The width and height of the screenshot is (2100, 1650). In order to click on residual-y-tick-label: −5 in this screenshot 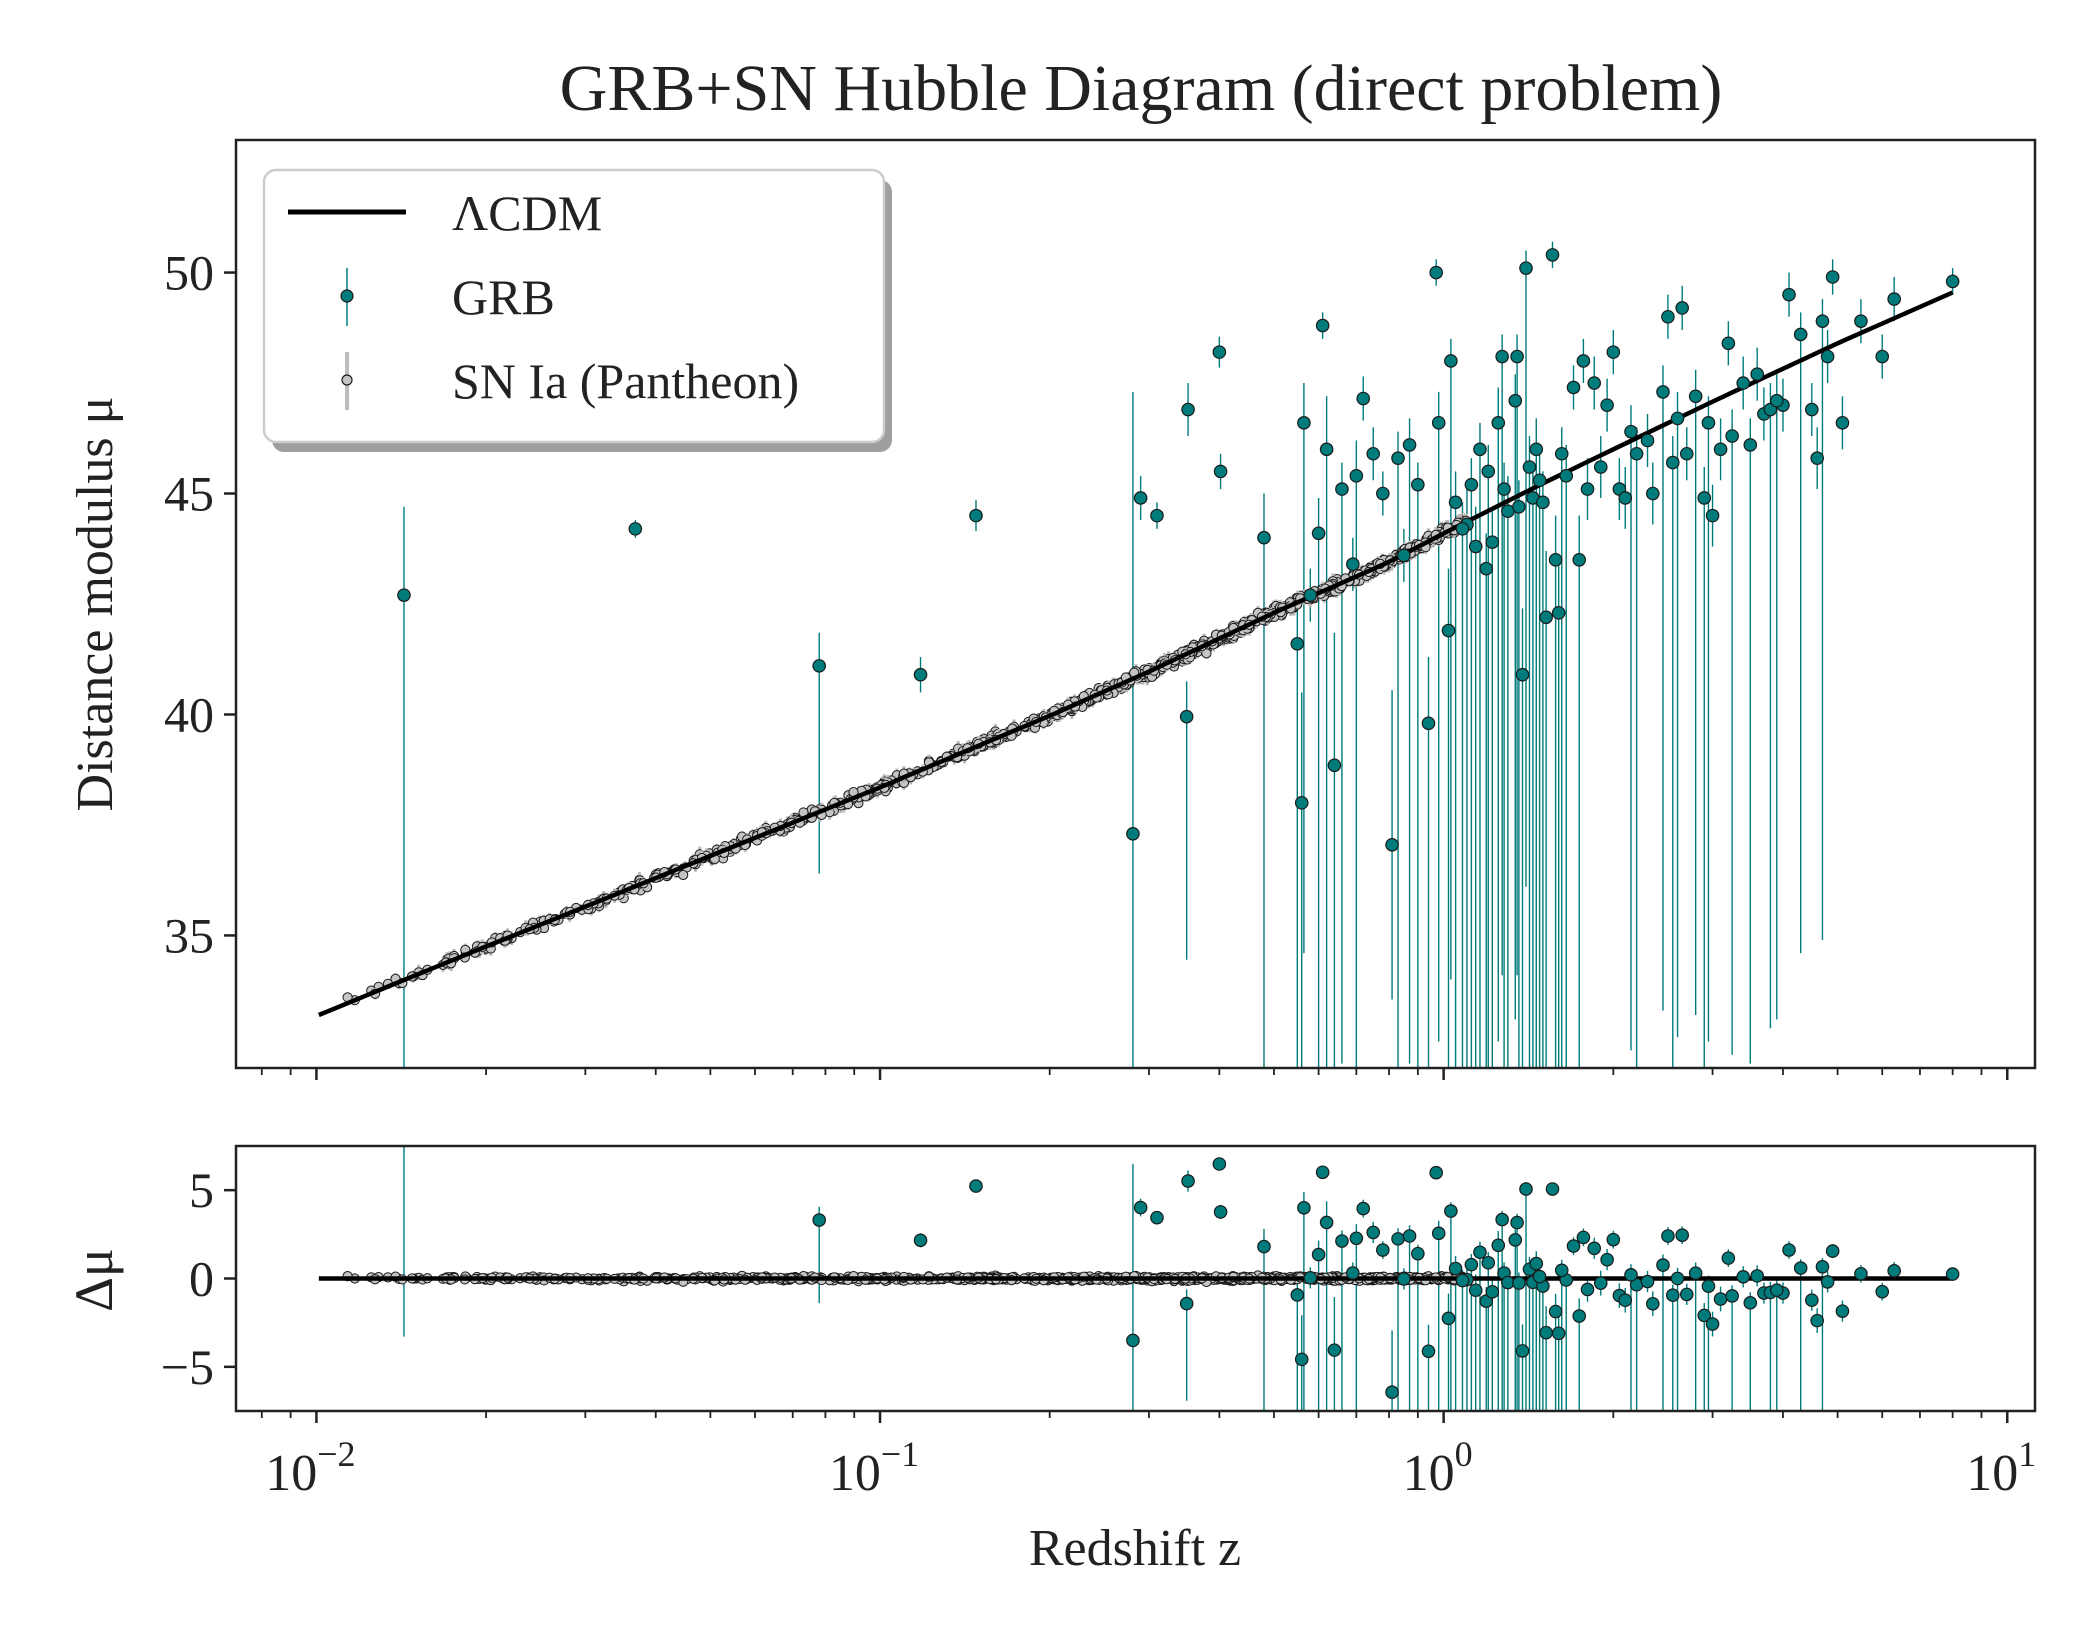, I will do `click(187, 1367)`.